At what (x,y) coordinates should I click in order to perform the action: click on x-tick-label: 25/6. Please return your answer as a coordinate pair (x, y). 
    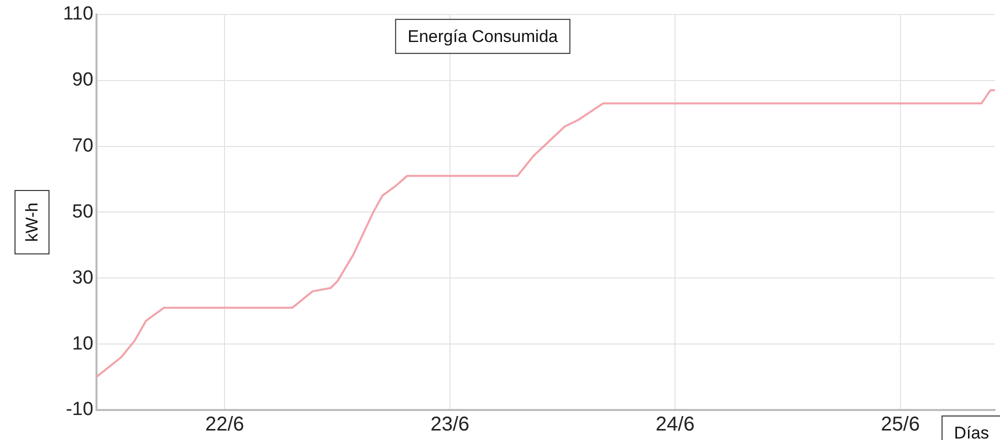
    Looking at the image, I should click on (900, 425).